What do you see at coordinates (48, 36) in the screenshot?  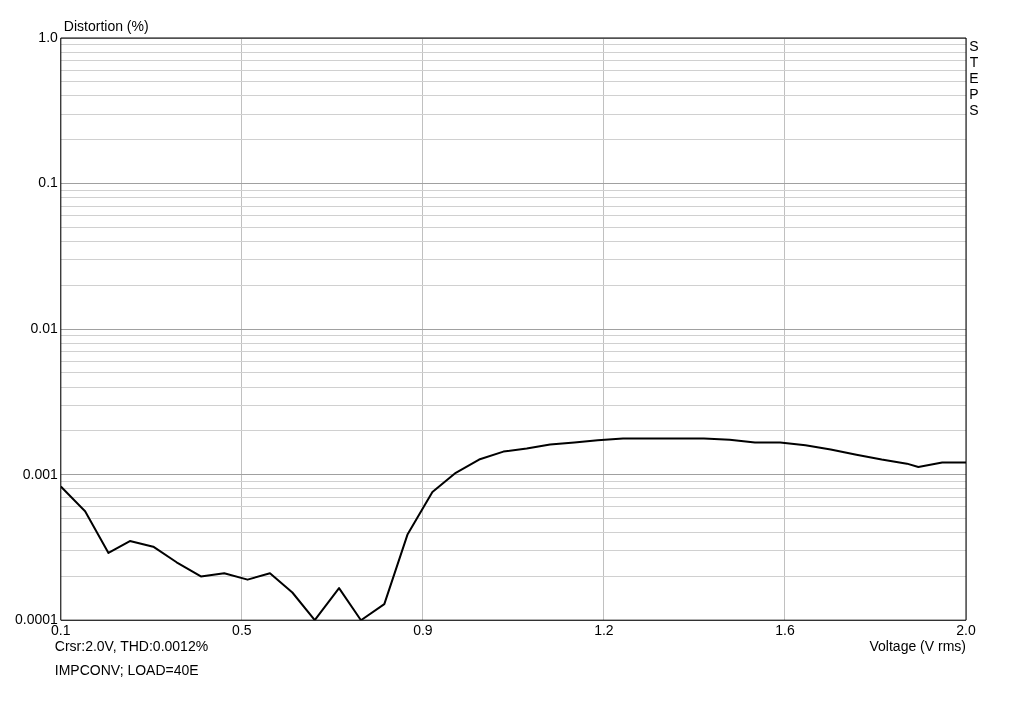 I see `y-tick-label: 1.0` at bounding box center [48, 36].